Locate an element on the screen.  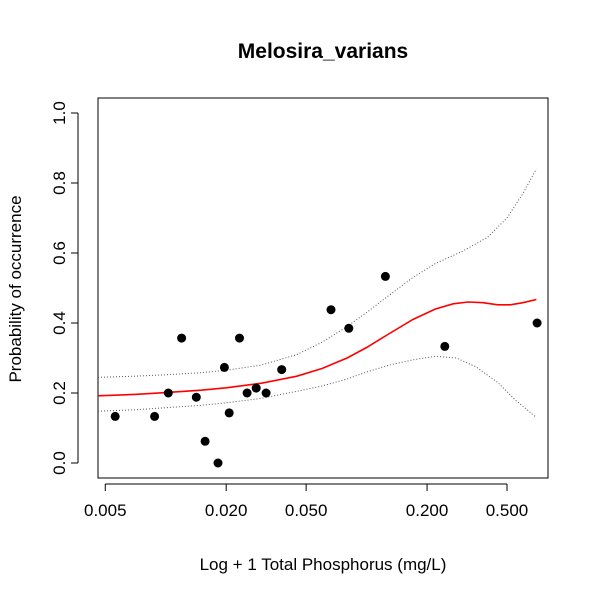
x-tick-label: 0.050 is located at coordinates (306, 510).